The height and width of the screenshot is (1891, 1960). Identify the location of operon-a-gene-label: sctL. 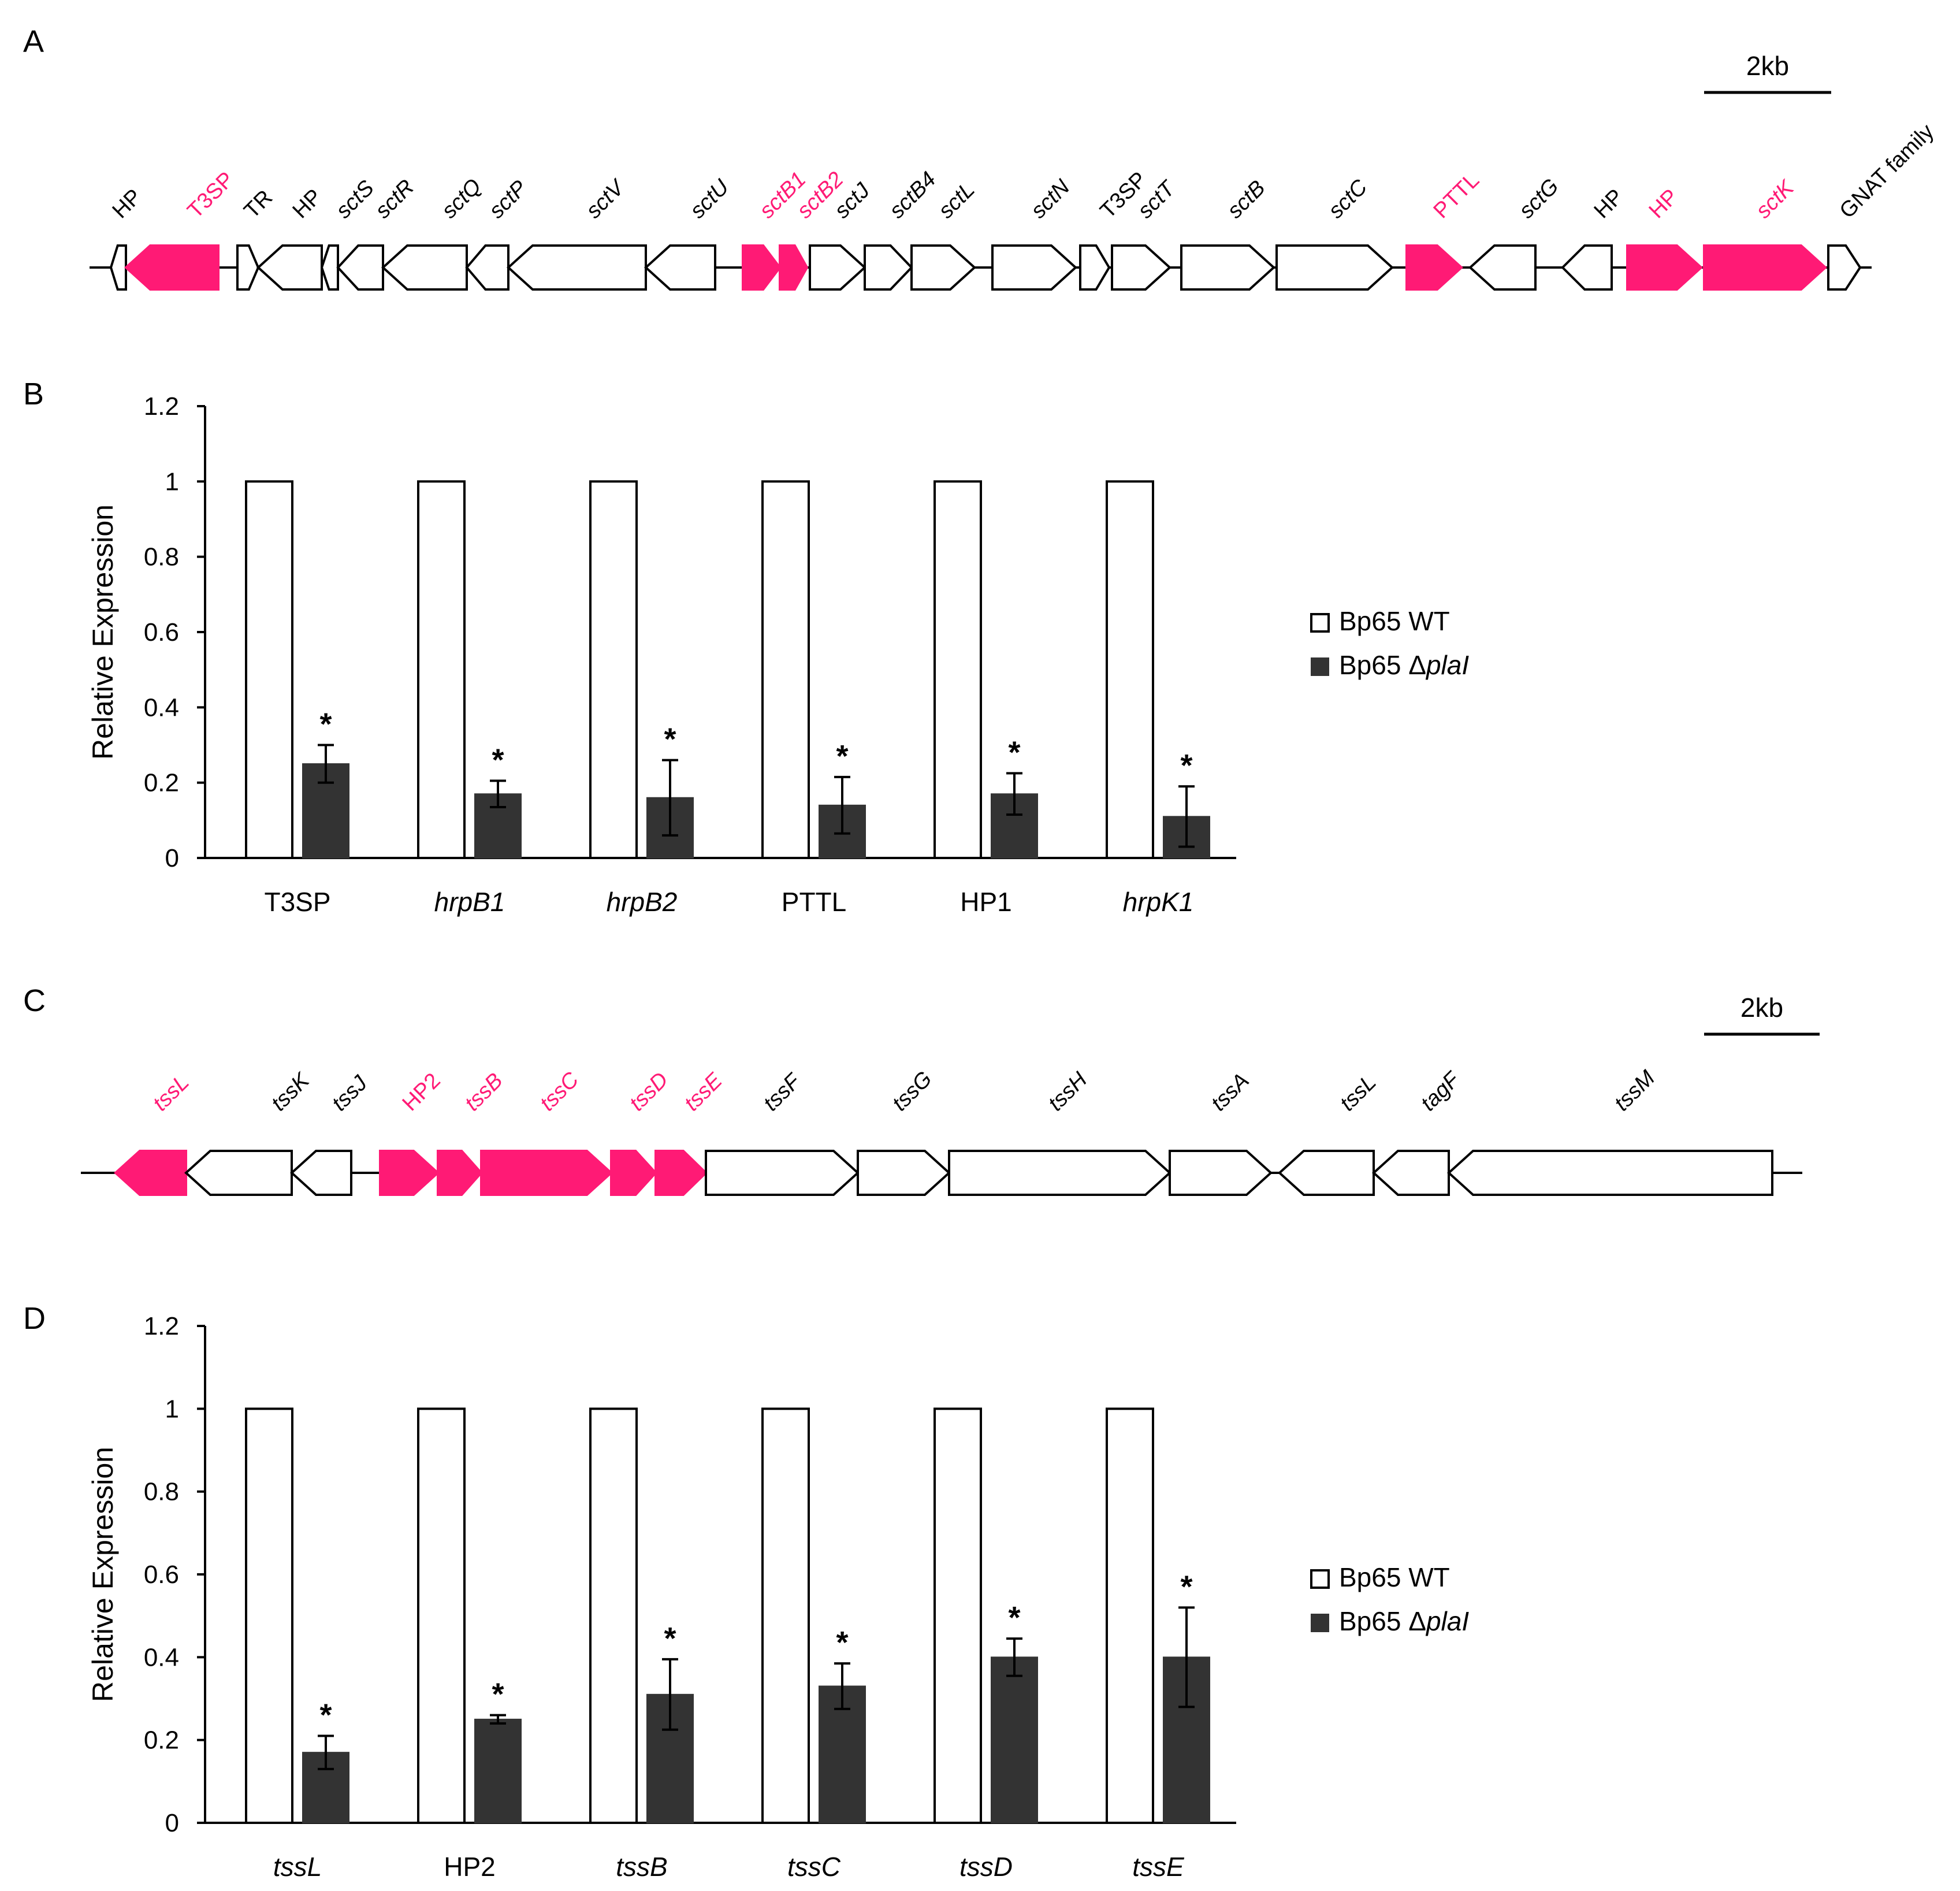
(957, 200).